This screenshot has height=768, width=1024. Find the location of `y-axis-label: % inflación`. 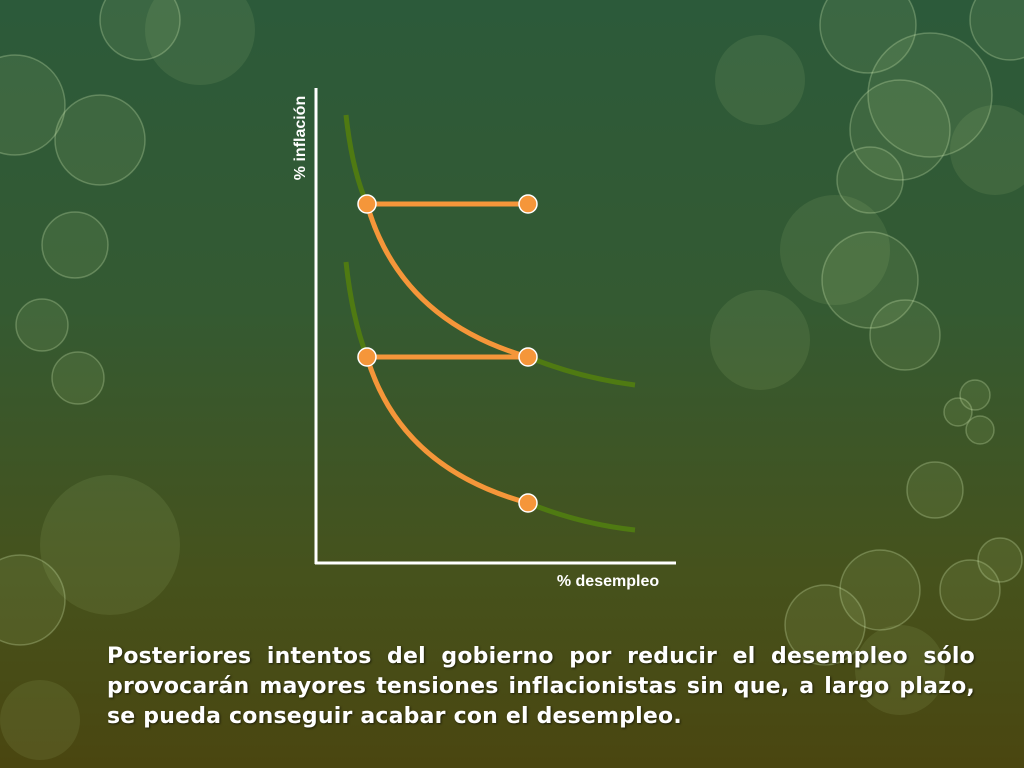

y-axis-label: % inflación is located at coordinates (300, 138).